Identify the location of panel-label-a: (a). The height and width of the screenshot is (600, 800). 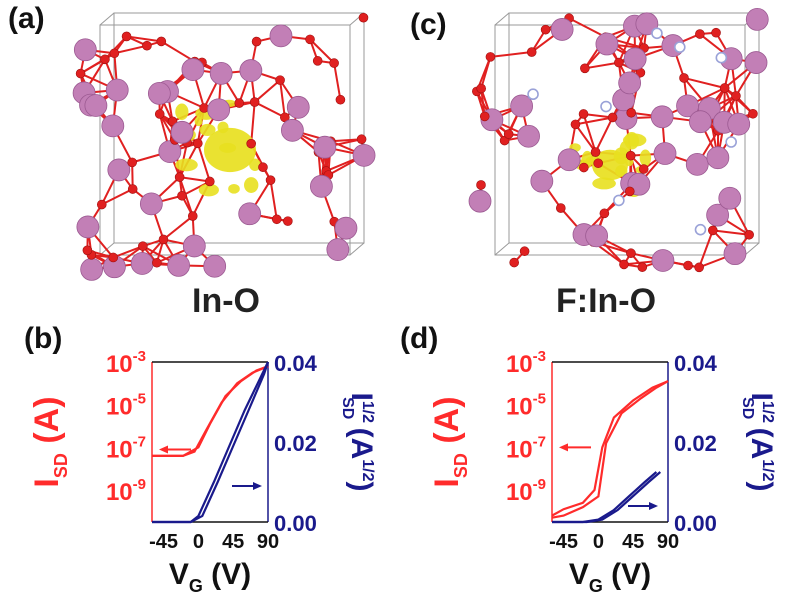
(26, 18).